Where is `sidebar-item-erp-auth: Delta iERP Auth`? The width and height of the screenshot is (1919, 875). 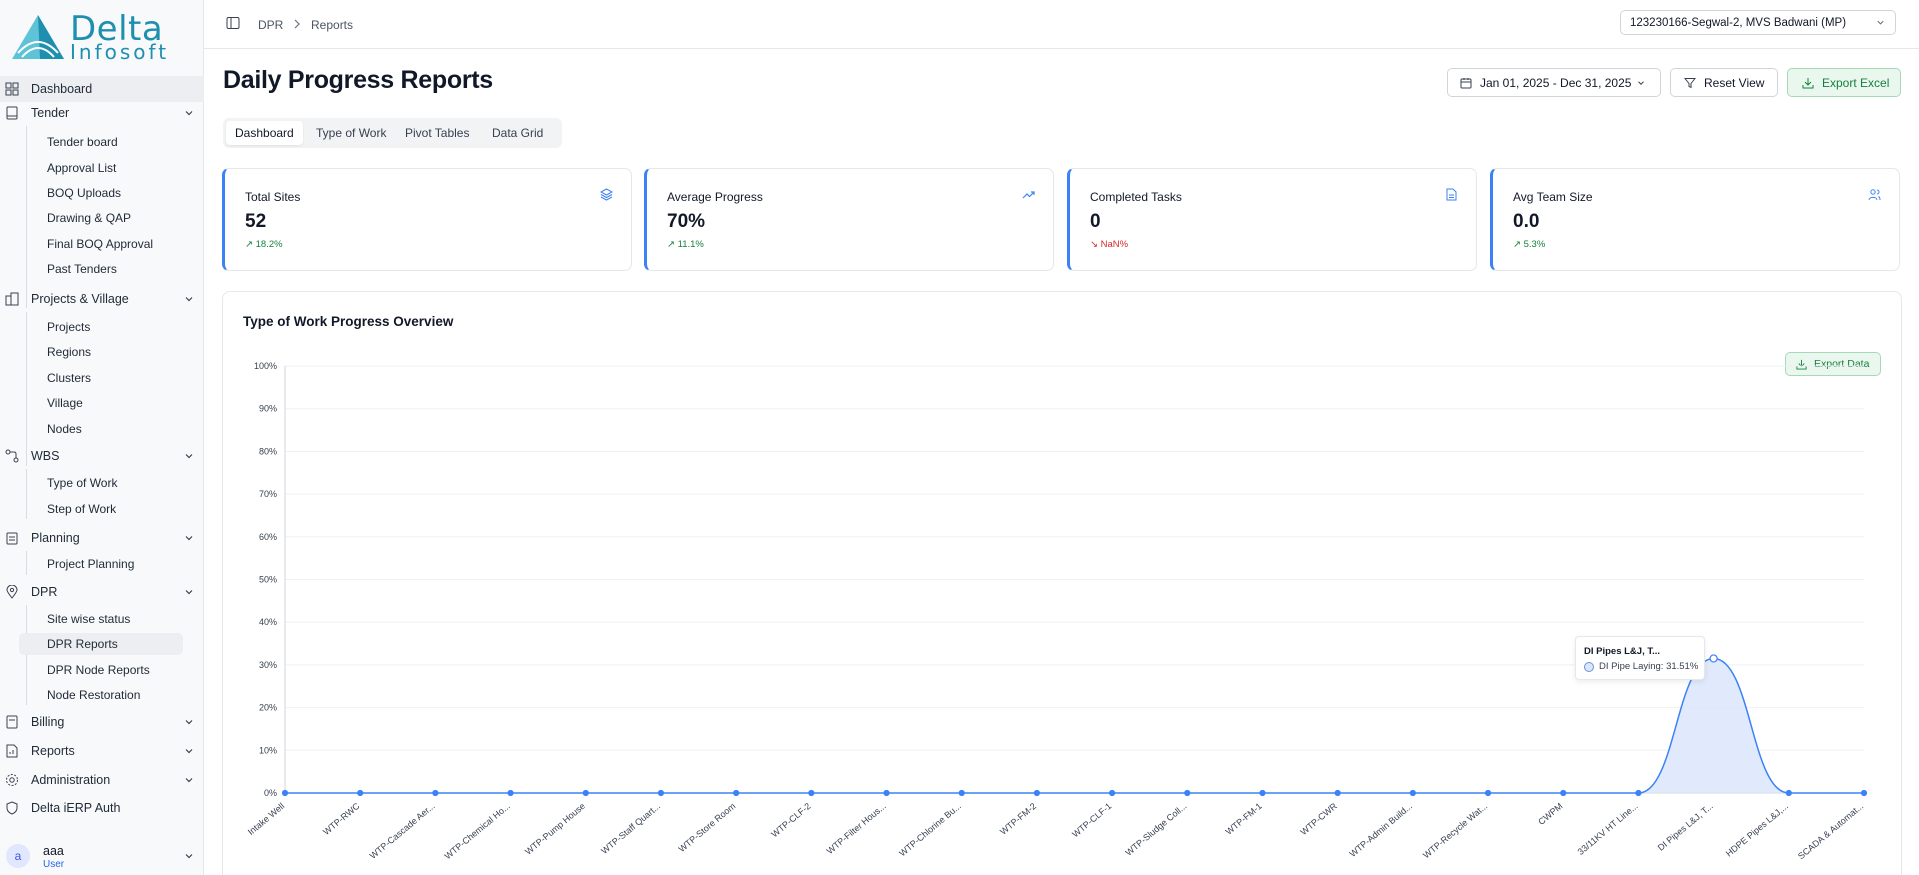
sidebar-item-erp-auth: Delta iERP Auth is located at coordinates (102, 808).